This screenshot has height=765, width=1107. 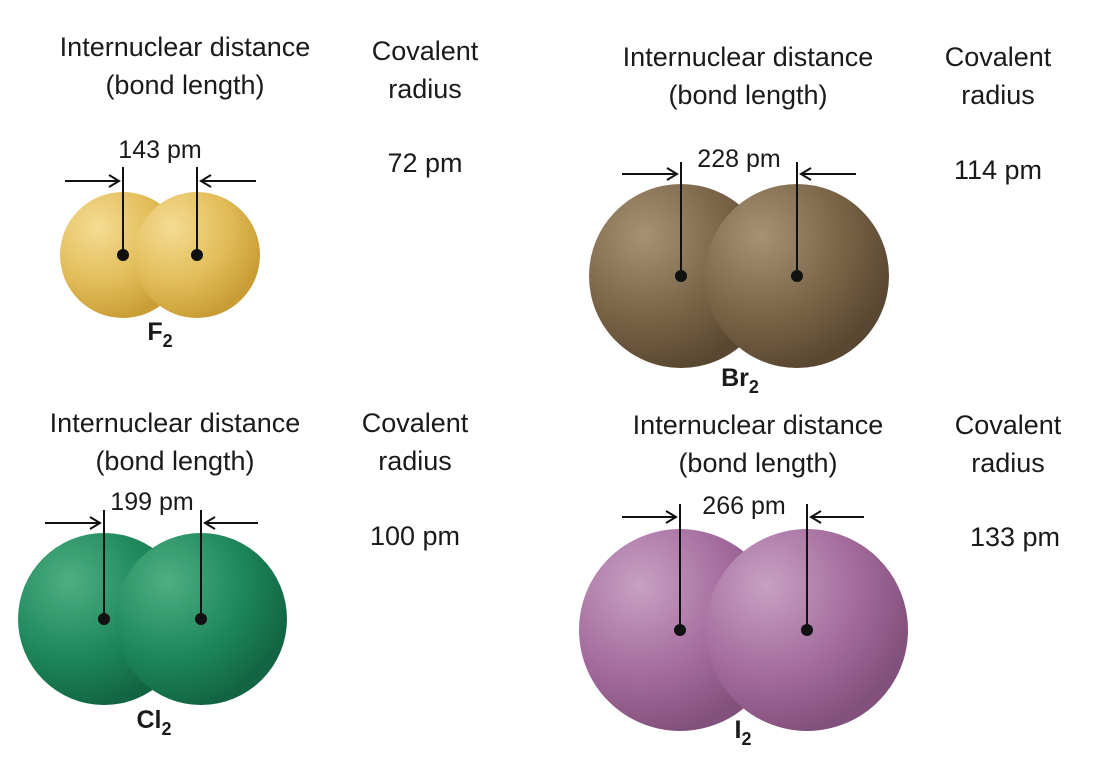 What do you see at coordinates (185, 85) in the screenshot?
I see `f2-distance-label-line2: (bond length)` at bounding box center [185, 85].